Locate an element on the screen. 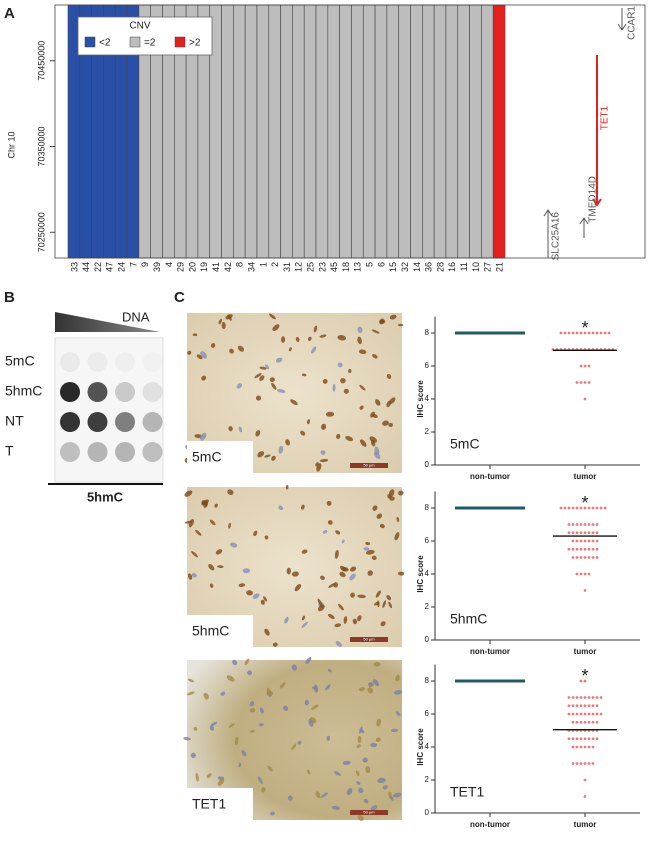 The height and width of the screenshot is (841, 650). image-label: 5mC is located at coordinates (207, 457).